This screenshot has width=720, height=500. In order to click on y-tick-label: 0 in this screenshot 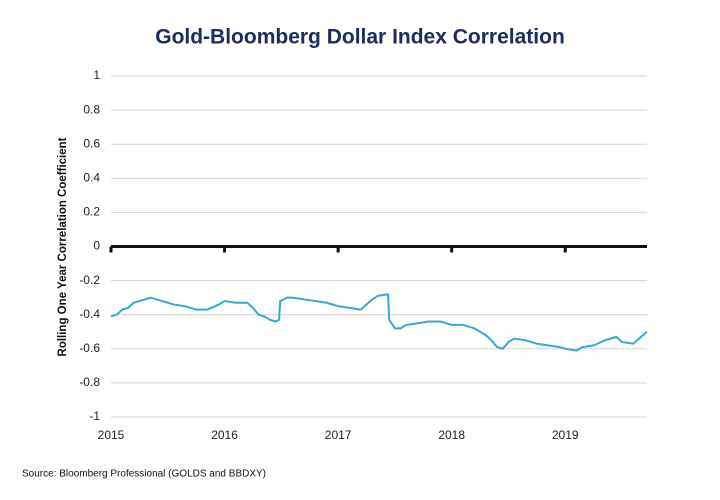, I will do `click(96, 246)`.